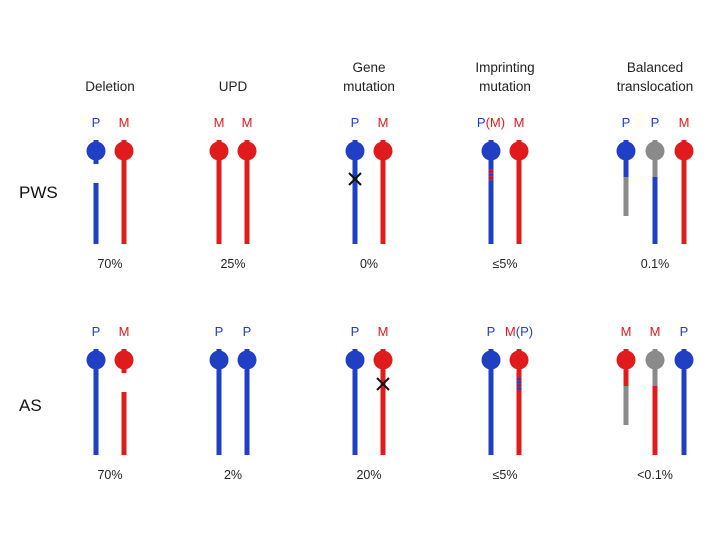 The image size is (720, 540). I want to click on panel-5: M M P <0.1%, so click(655, 403).